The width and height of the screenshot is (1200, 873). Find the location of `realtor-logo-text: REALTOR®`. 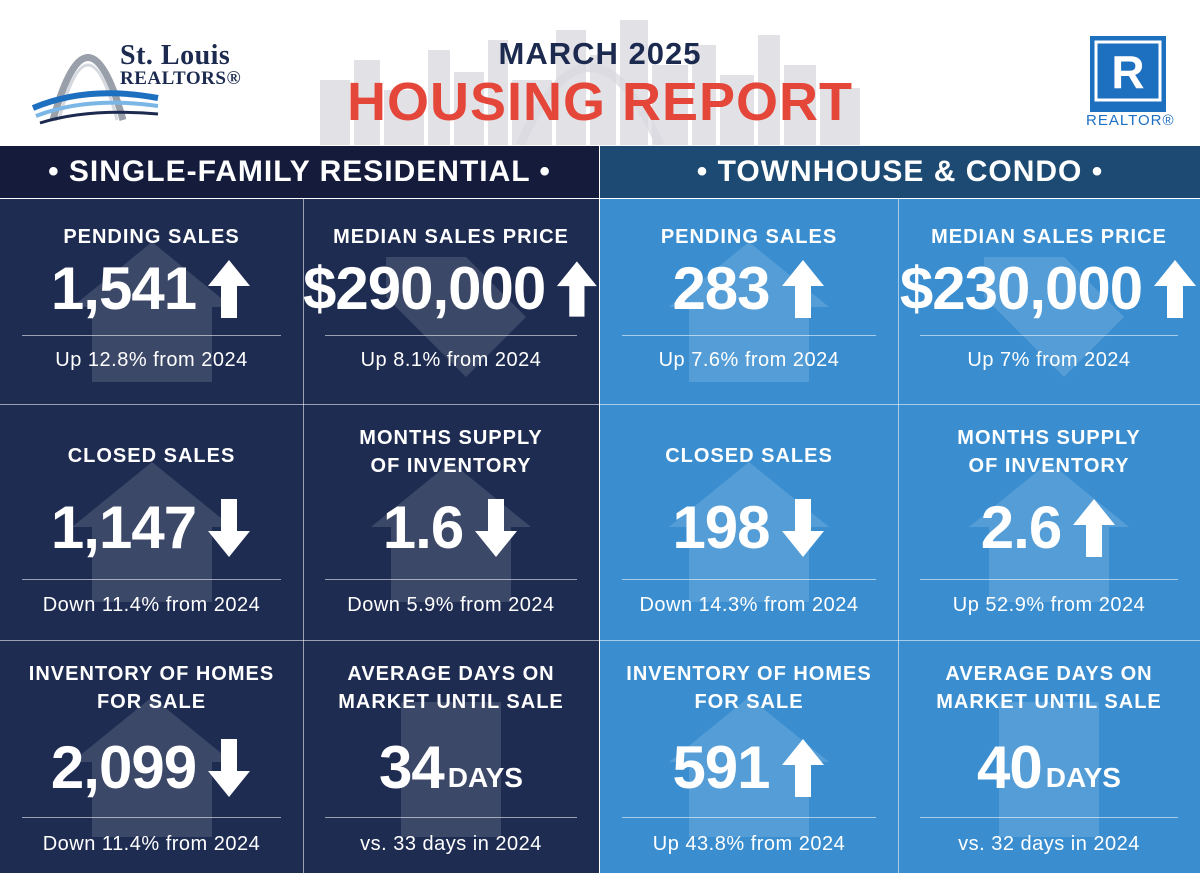

realtor-logo-text: REALTOR® is located at coordinates (1130, 120).